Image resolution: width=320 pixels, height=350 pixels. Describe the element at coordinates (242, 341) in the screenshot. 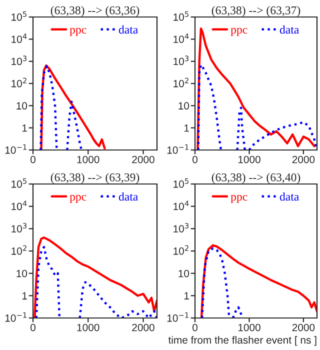

I see `x-axis-title: time from the flasher event [ ns ]` at that location.